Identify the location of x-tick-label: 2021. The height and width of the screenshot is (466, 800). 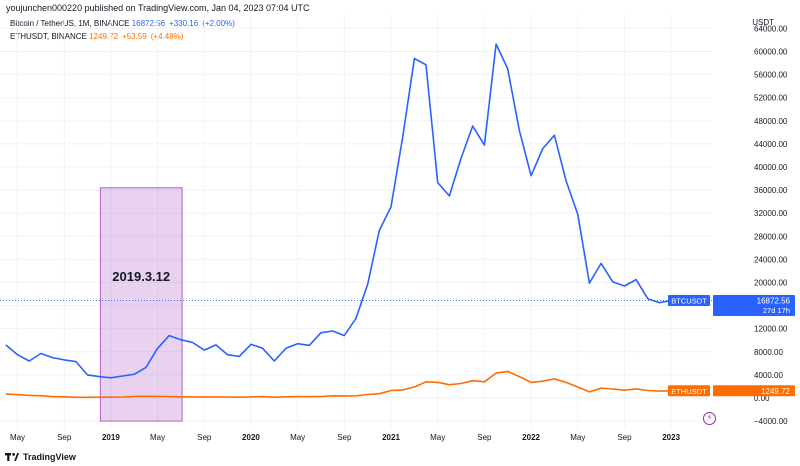
(391, 437).